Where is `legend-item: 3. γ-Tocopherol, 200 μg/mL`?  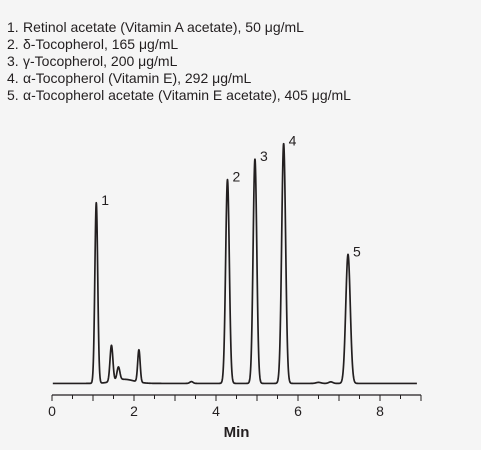 legend-item: 3. γ-Tocopherol, 200 μg/mL is located at coordinates (179, 61).